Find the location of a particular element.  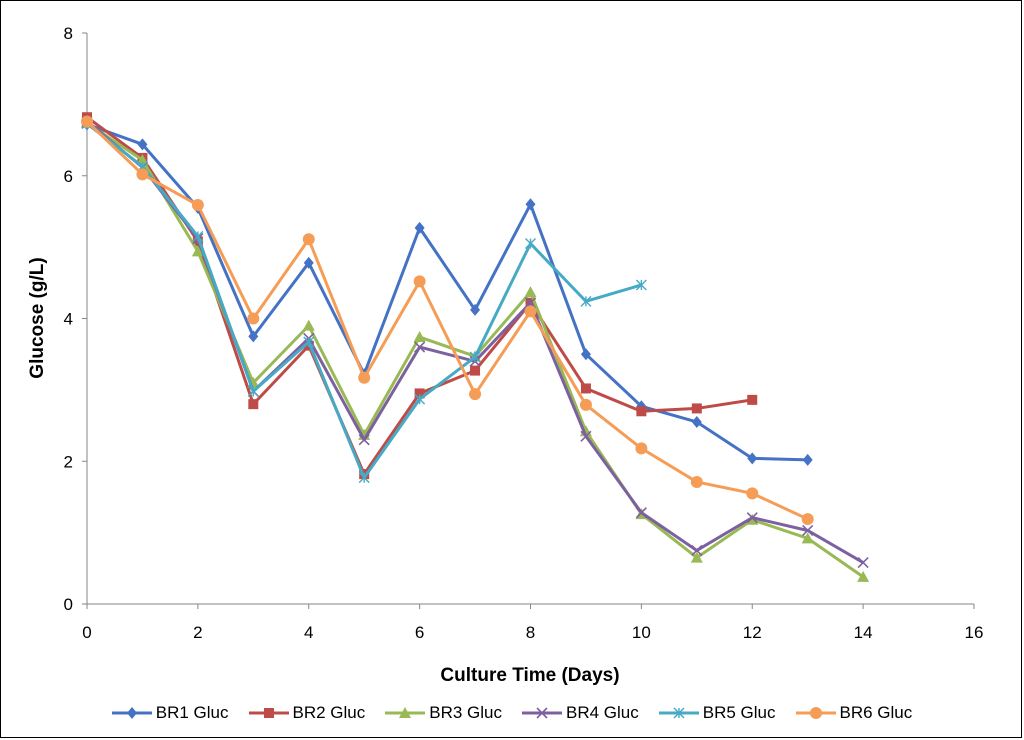

legend-label: BR6 Gluc is located at coordinates (876, 712).